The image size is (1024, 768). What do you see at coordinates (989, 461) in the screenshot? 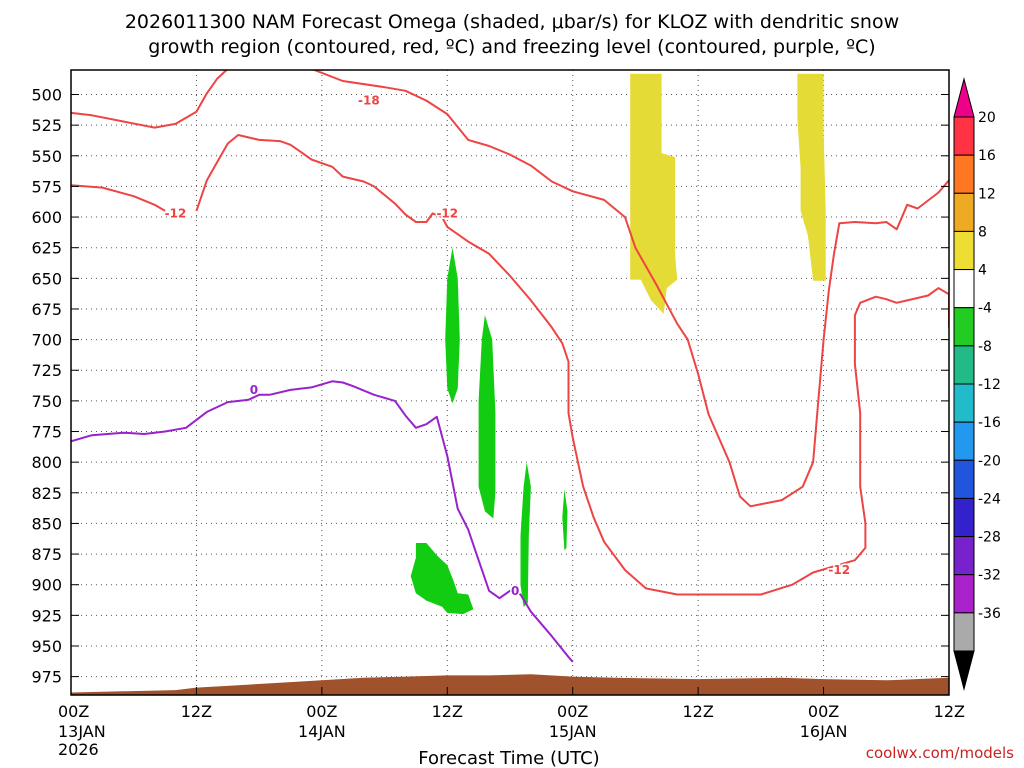
I see `colorbar-label: -20` at bounding box center [989, 461].